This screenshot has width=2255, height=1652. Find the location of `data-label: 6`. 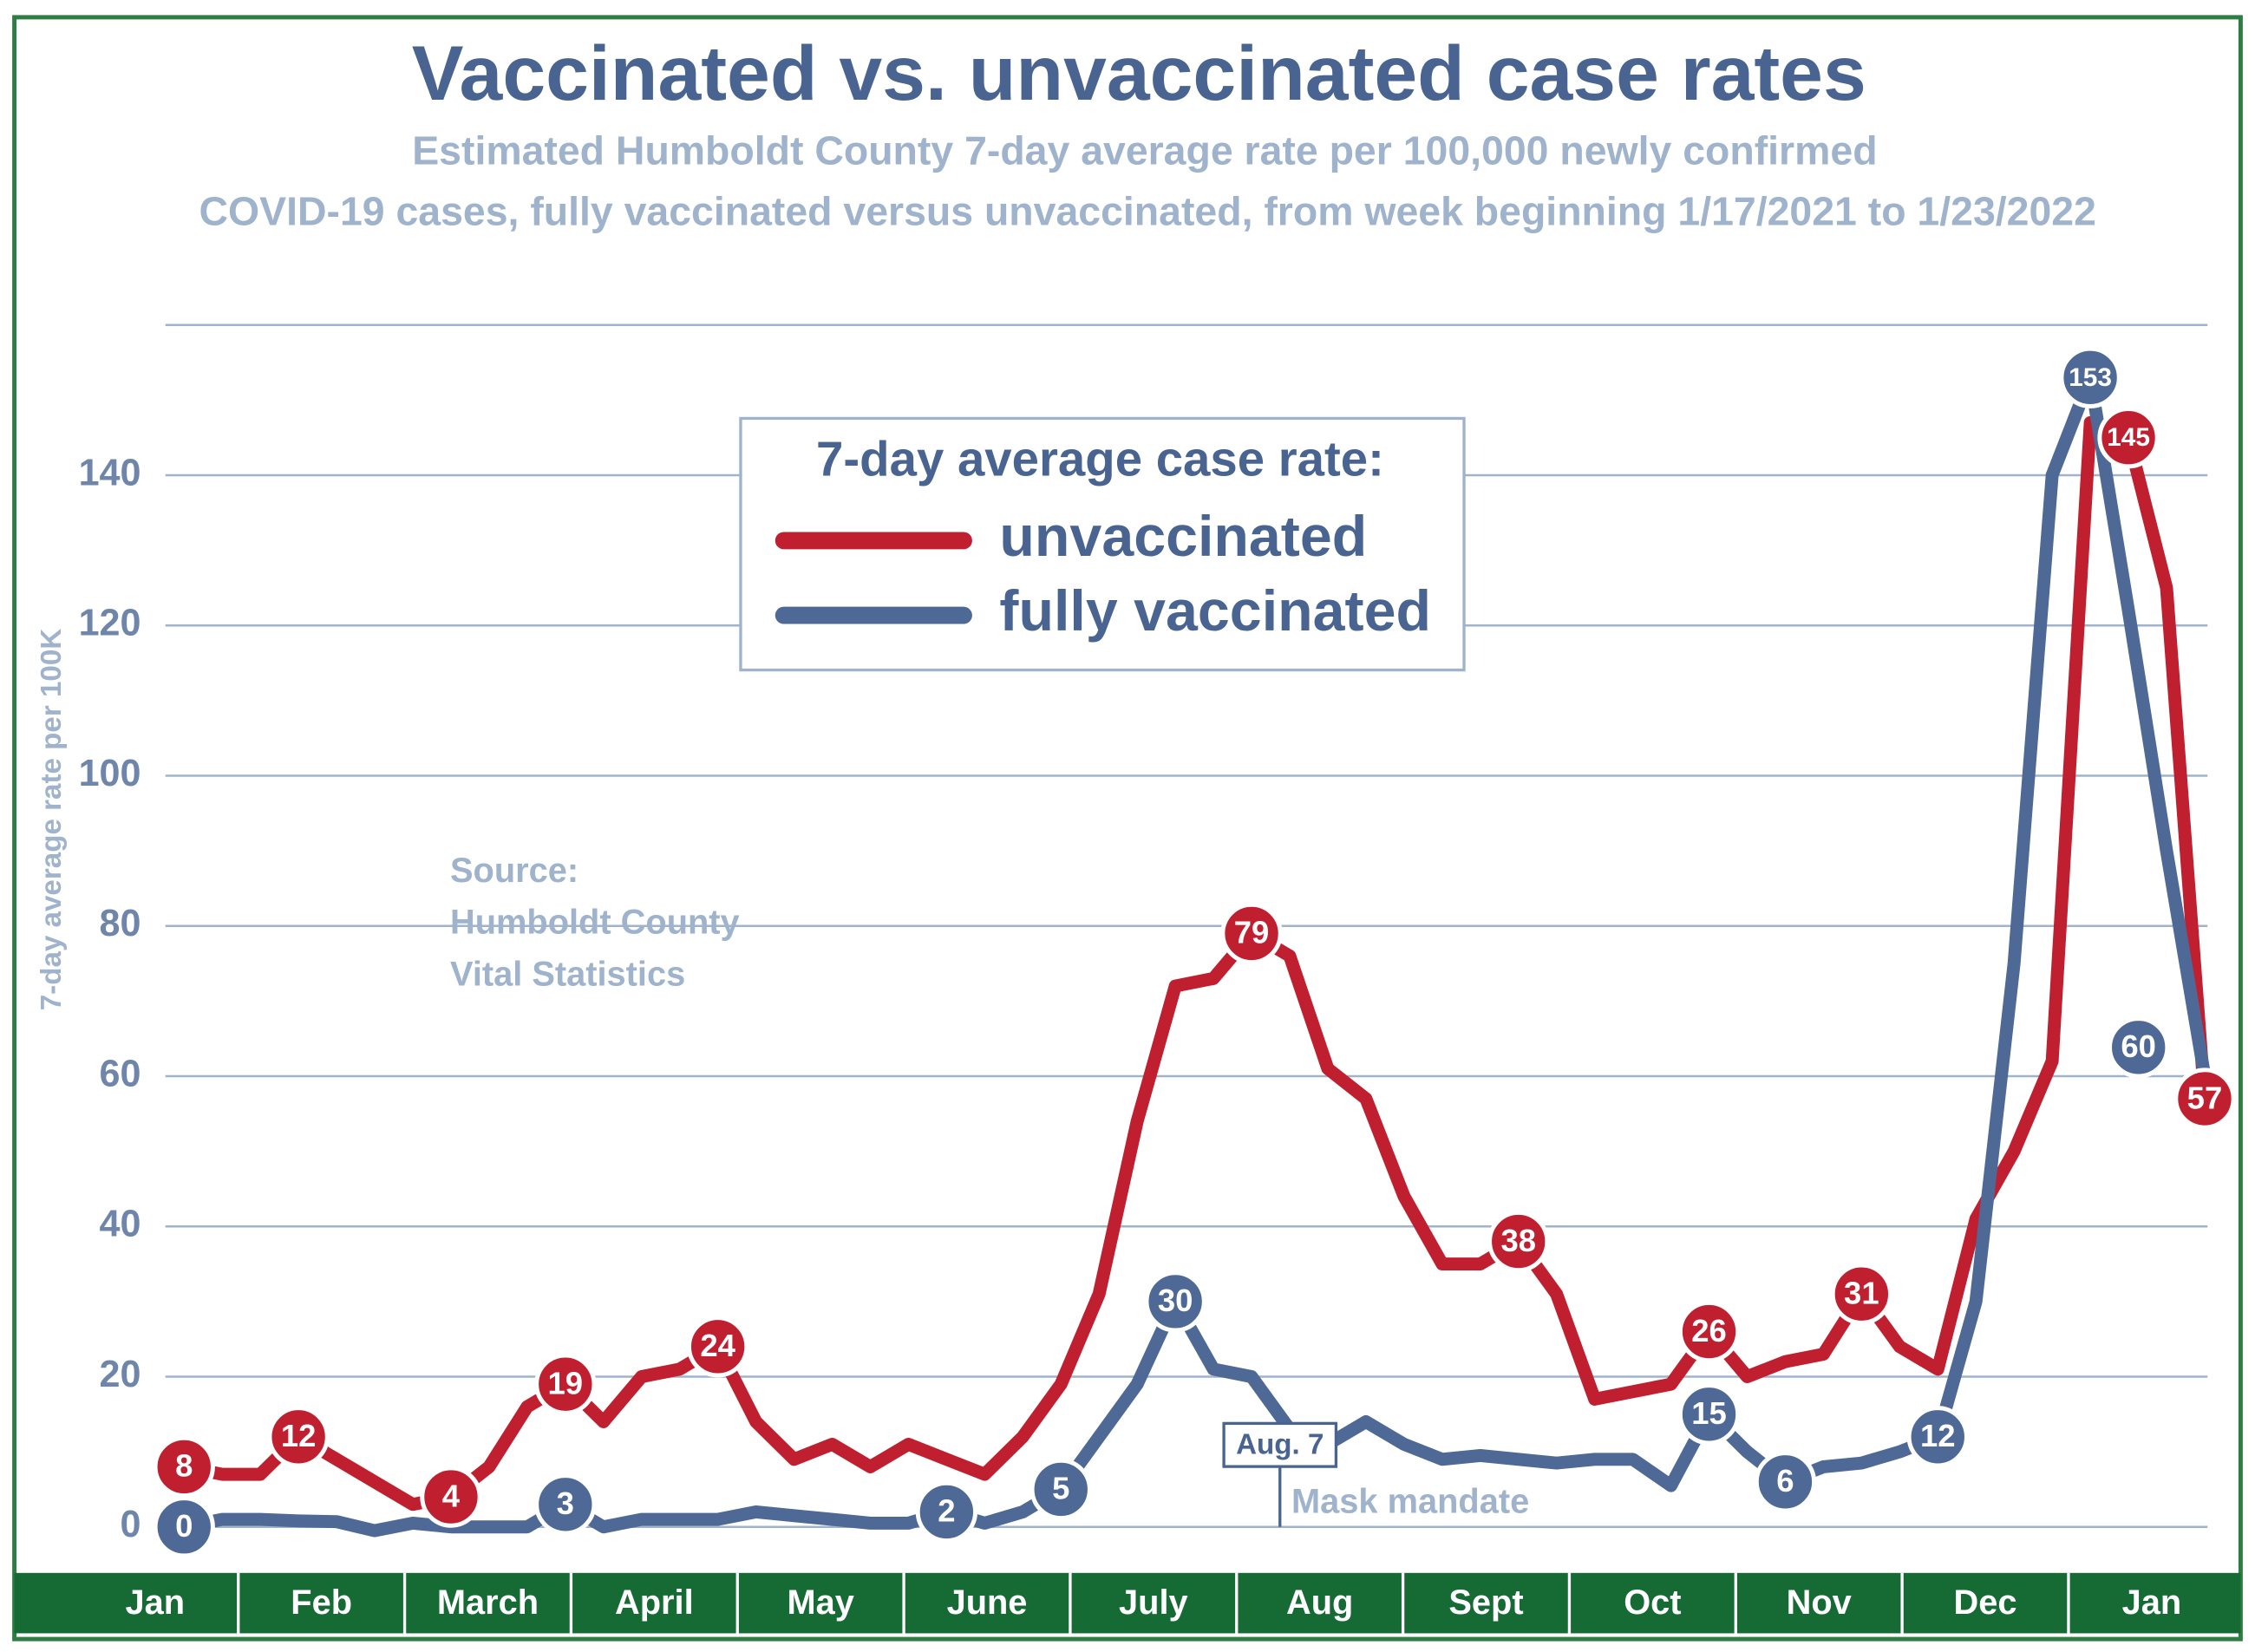

data-label: 6 is located at coordinates (1785, 1481).